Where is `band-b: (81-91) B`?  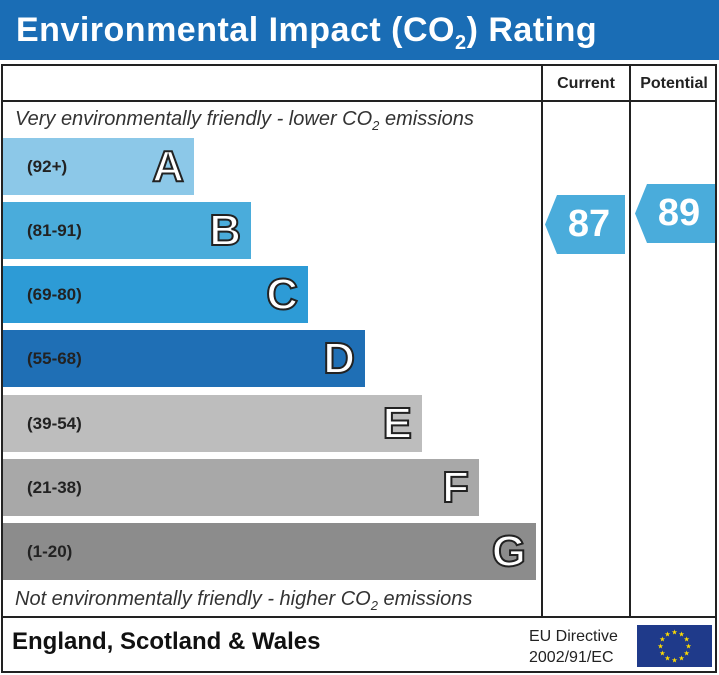
band-b: (81-91) B is located at coordinates (127, 230).